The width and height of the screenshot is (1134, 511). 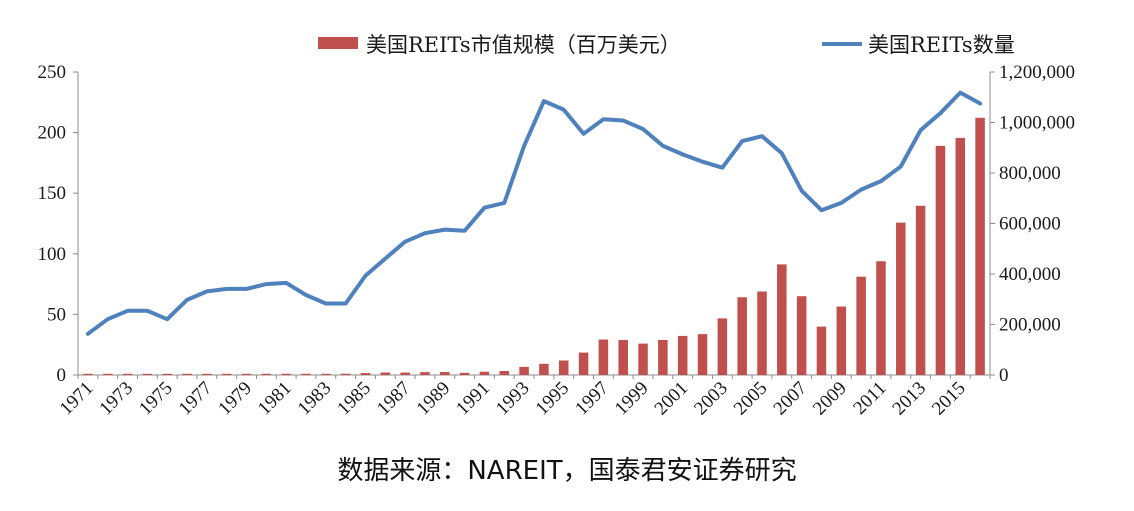 What do you see at coordinates (275, 399) in the screenshot?
I see `x-tick-label: 1981` at bounding box center [275, 399].